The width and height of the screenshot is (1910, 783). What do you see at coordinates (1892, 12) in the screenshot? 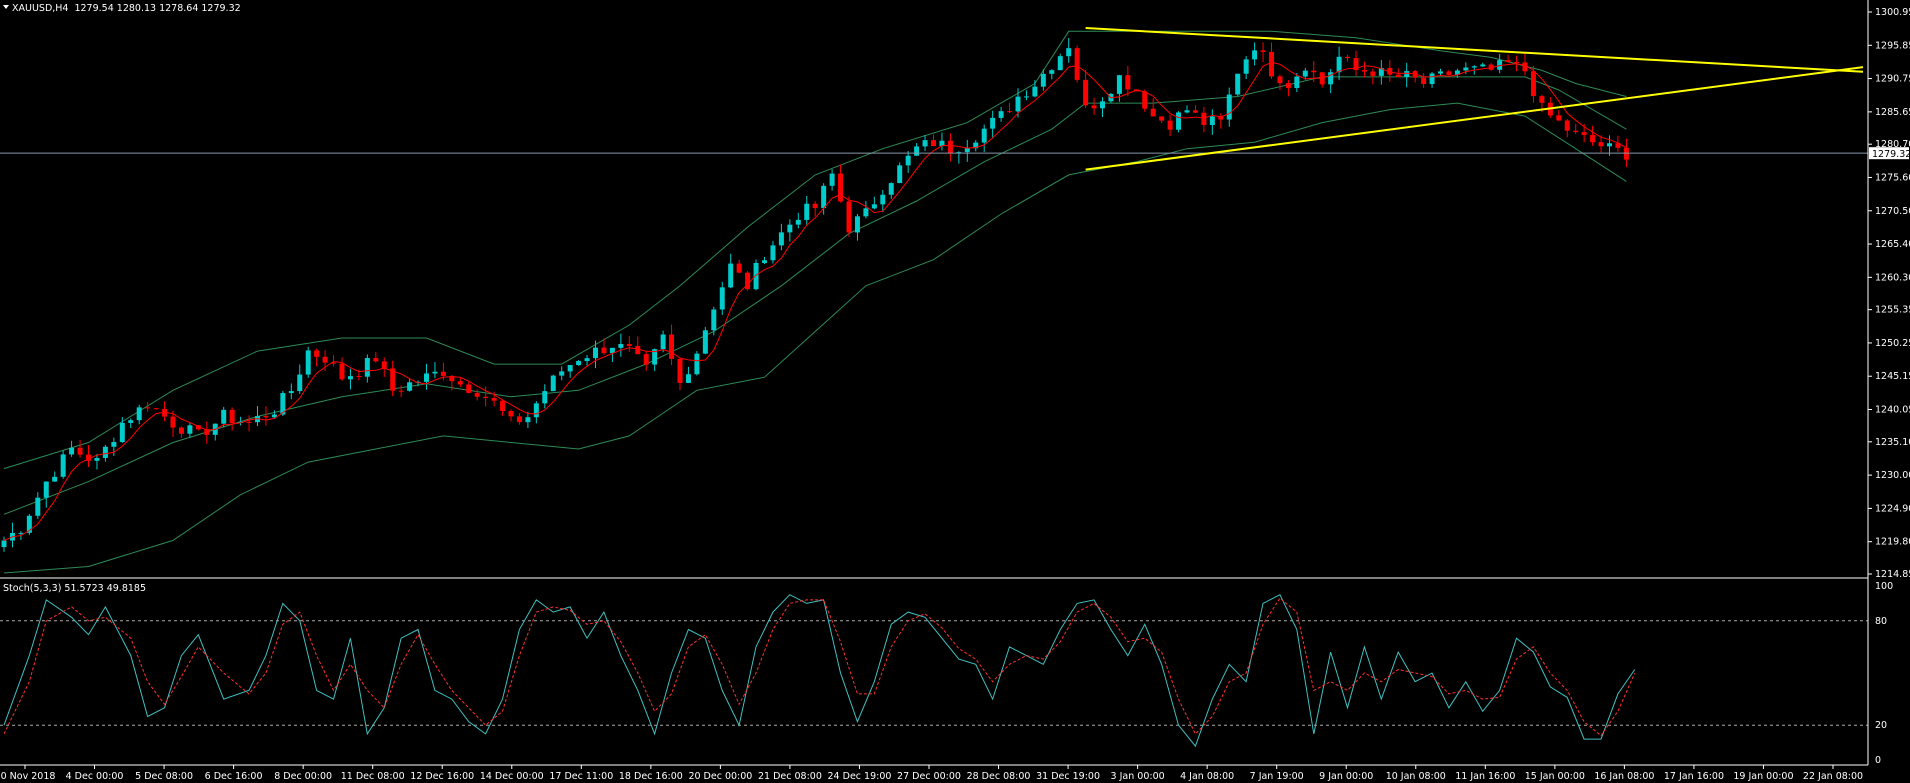
I see `y-tick-label: 1300.95` at bounding box center [1892, 12].